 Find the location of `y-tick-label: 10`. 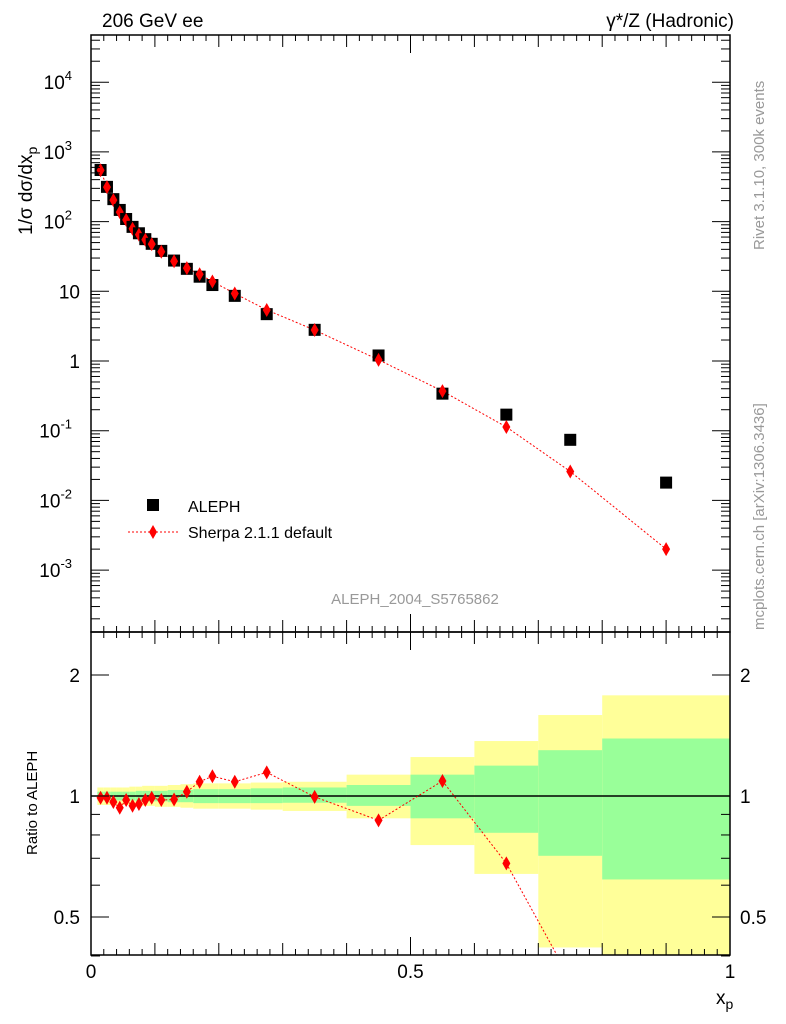

y-tick-label: 10 is located at coordinates (69, 292).